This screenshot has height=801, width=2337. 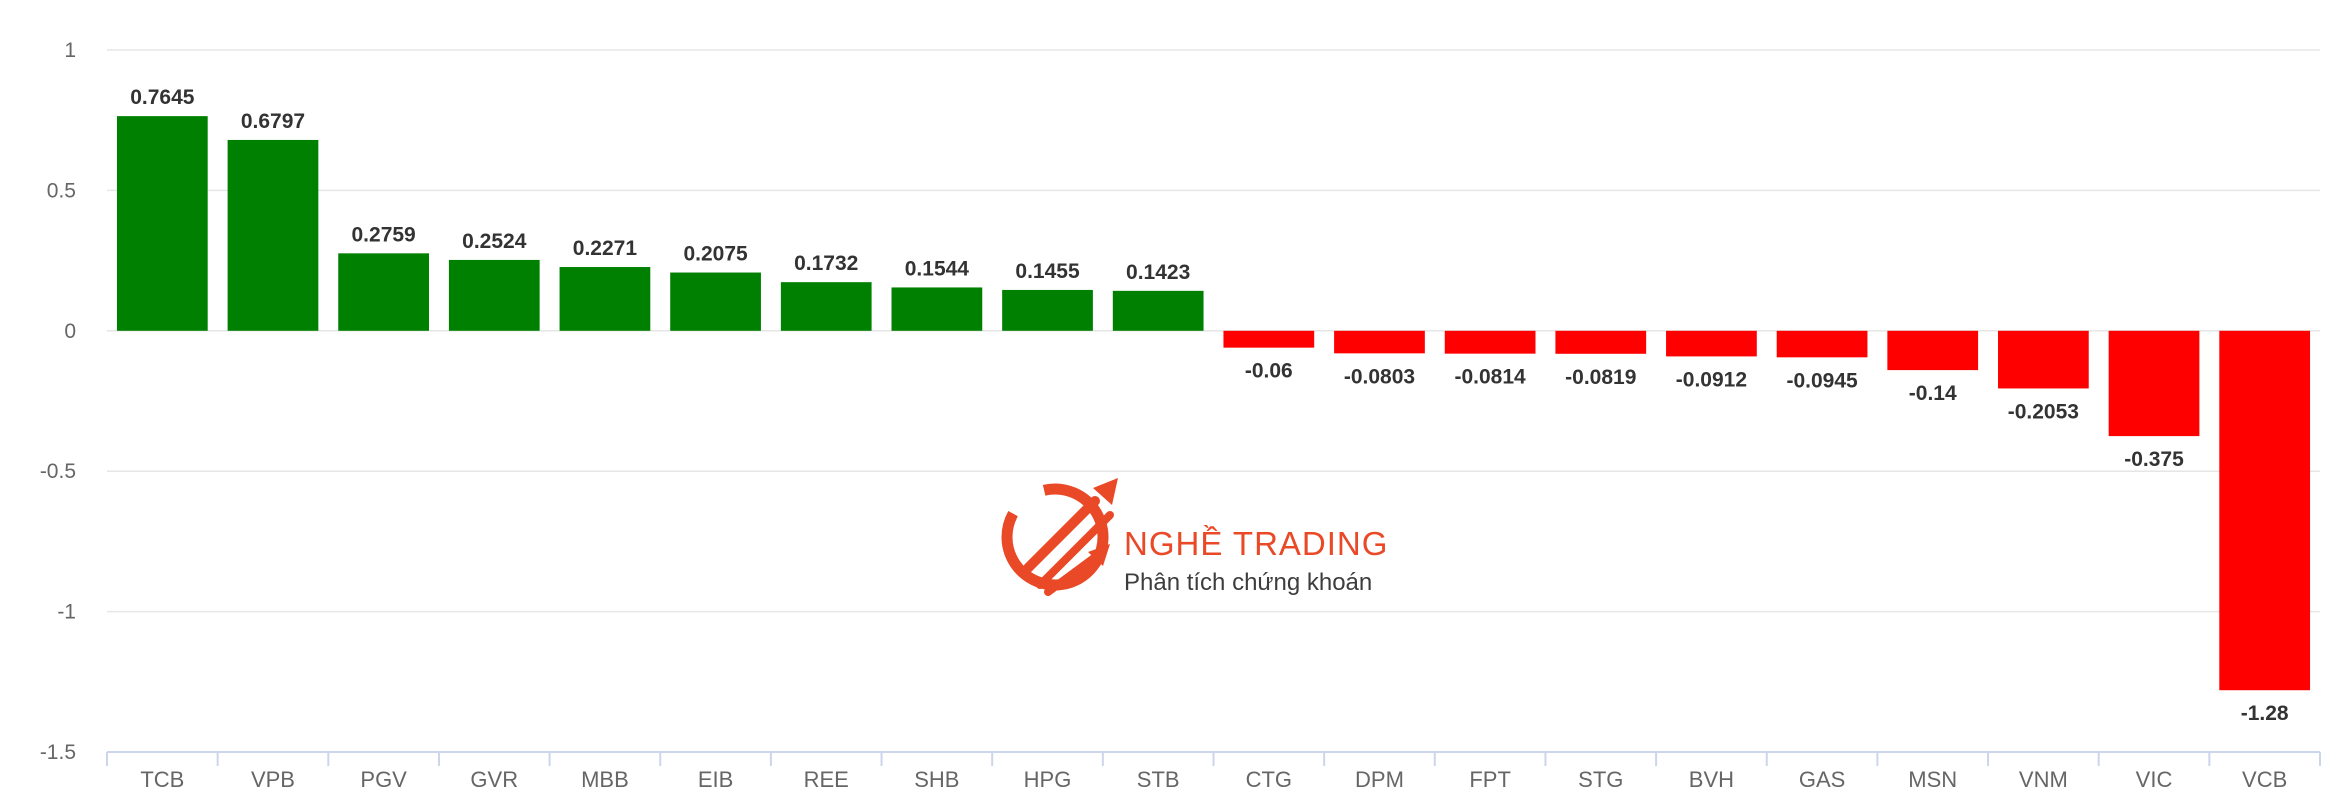 I want to click on data-label: -1.28, so click(x=2265, y=713).